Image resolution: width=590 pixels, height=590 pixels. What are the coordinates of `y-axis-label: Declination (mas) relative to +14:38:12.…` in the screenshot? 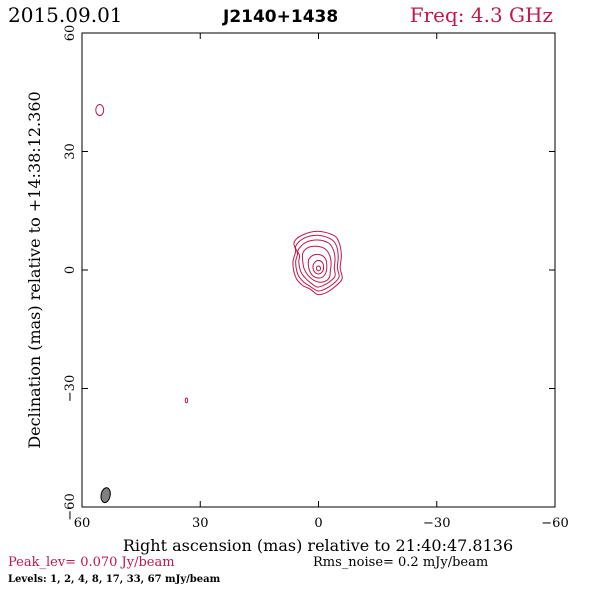 It's located at (34, 269).